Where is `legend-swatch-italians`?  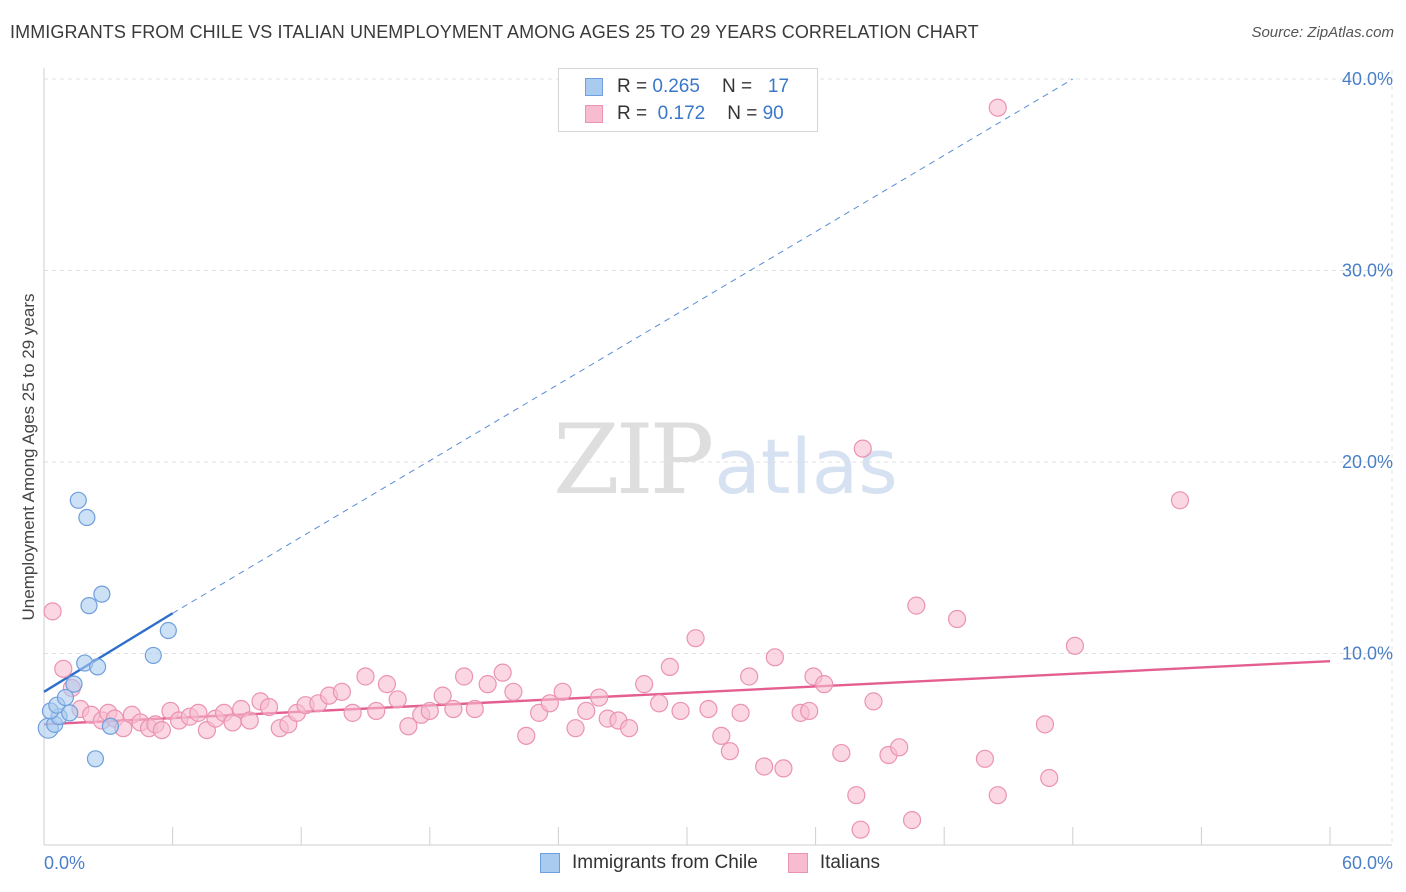
legend-swatch-italians is located at coordinates (594, 114).